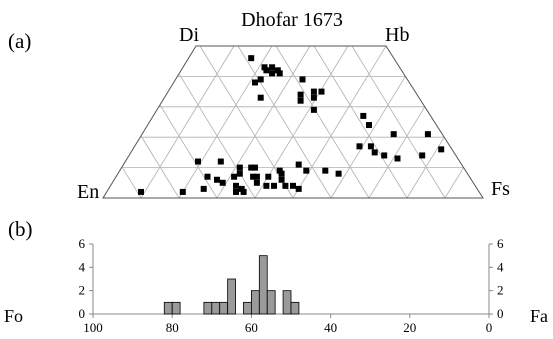  What do you see at coordinates (500, 189) in the screenshot?
I see `corner-label-fs: Fs` at bounding box center [500, 189].